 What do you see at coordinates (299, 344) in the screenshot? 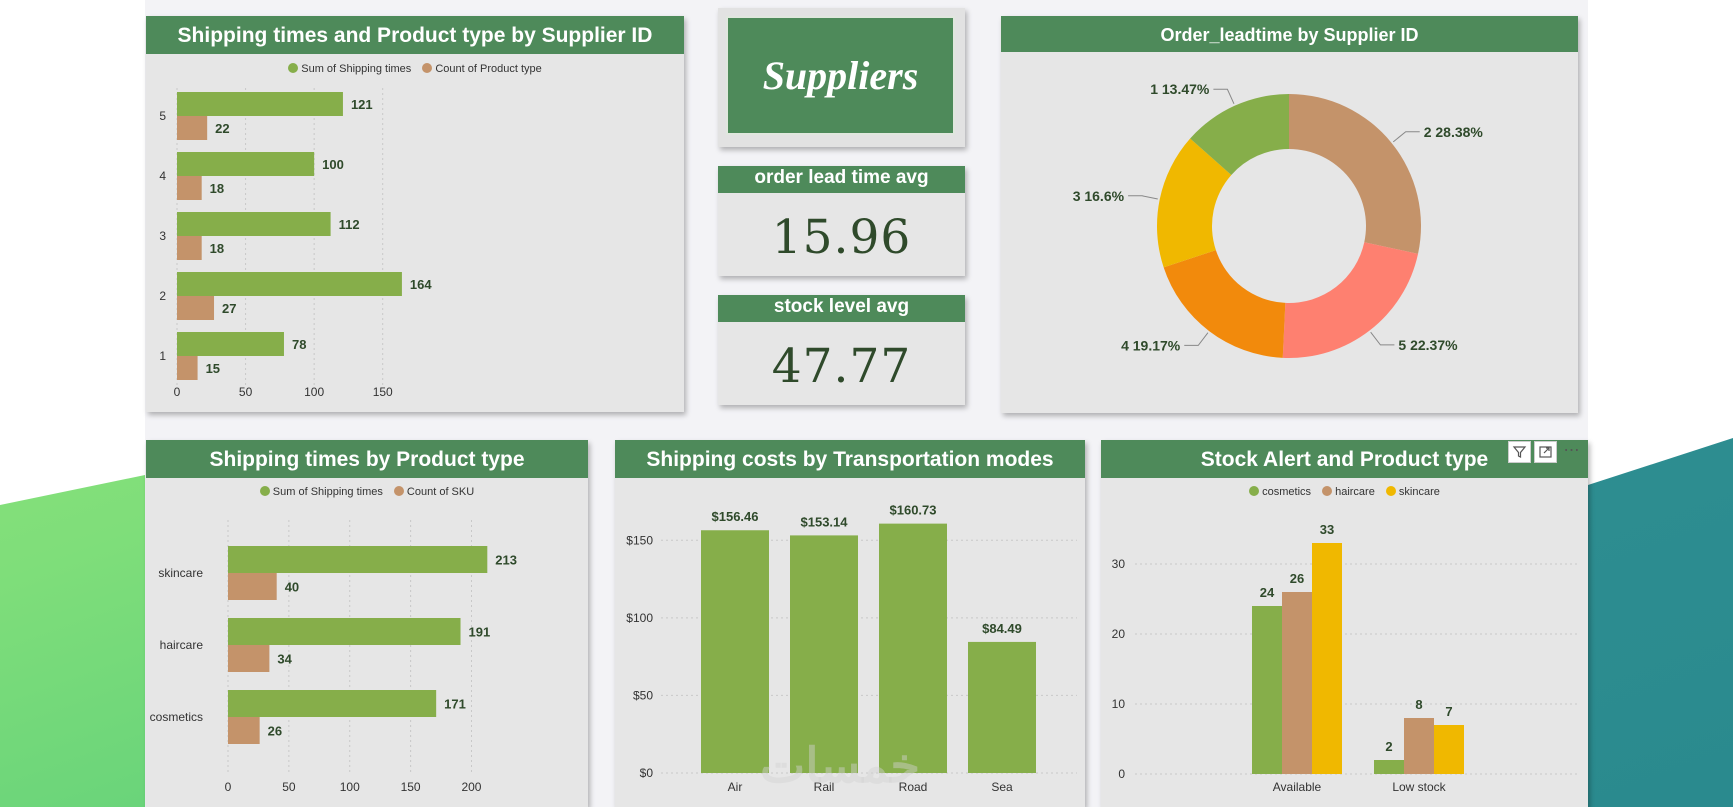
I see `data-label: 78` at bounding box center [299, 344].